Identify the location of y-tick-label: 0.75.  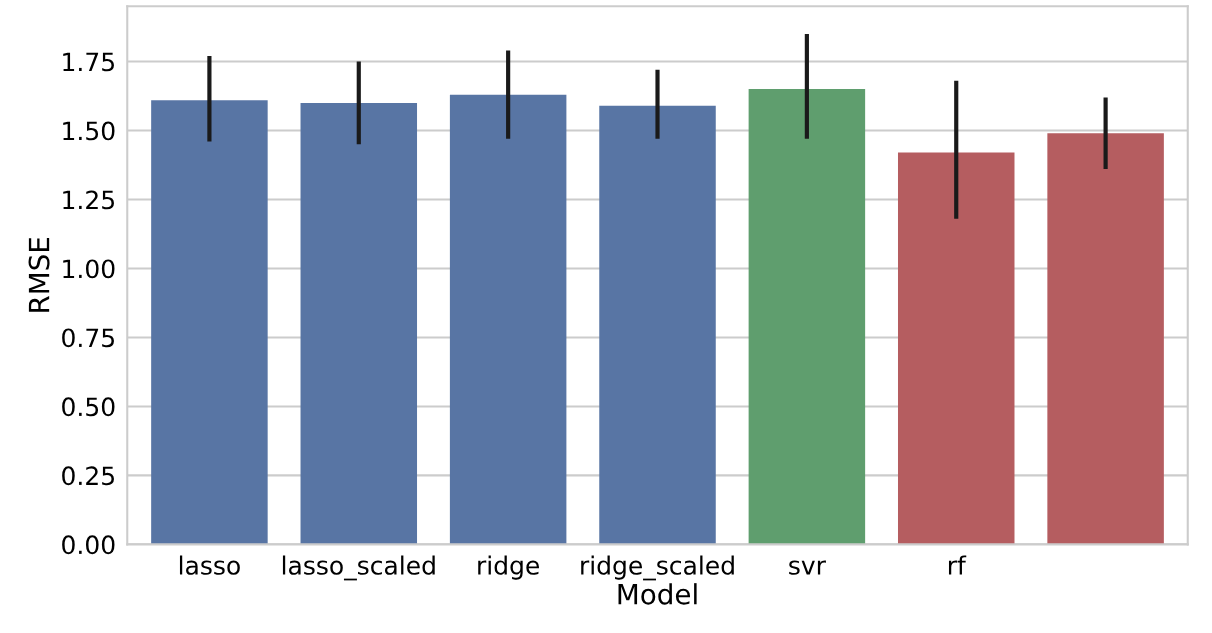
(88, 338).